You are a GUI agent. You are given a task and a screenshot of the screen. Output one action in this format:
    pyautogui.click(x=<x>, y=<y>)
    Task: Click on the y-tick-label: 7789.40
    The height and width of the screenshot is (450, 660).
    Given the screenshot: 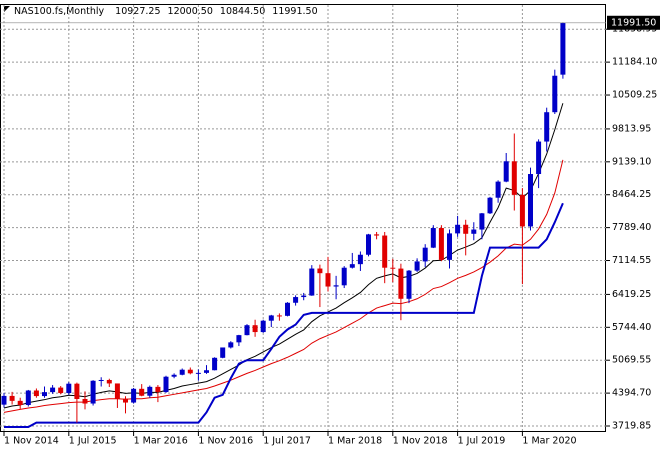 What is the action you would take?
    pyautogui.click(x=631, y=227)
    